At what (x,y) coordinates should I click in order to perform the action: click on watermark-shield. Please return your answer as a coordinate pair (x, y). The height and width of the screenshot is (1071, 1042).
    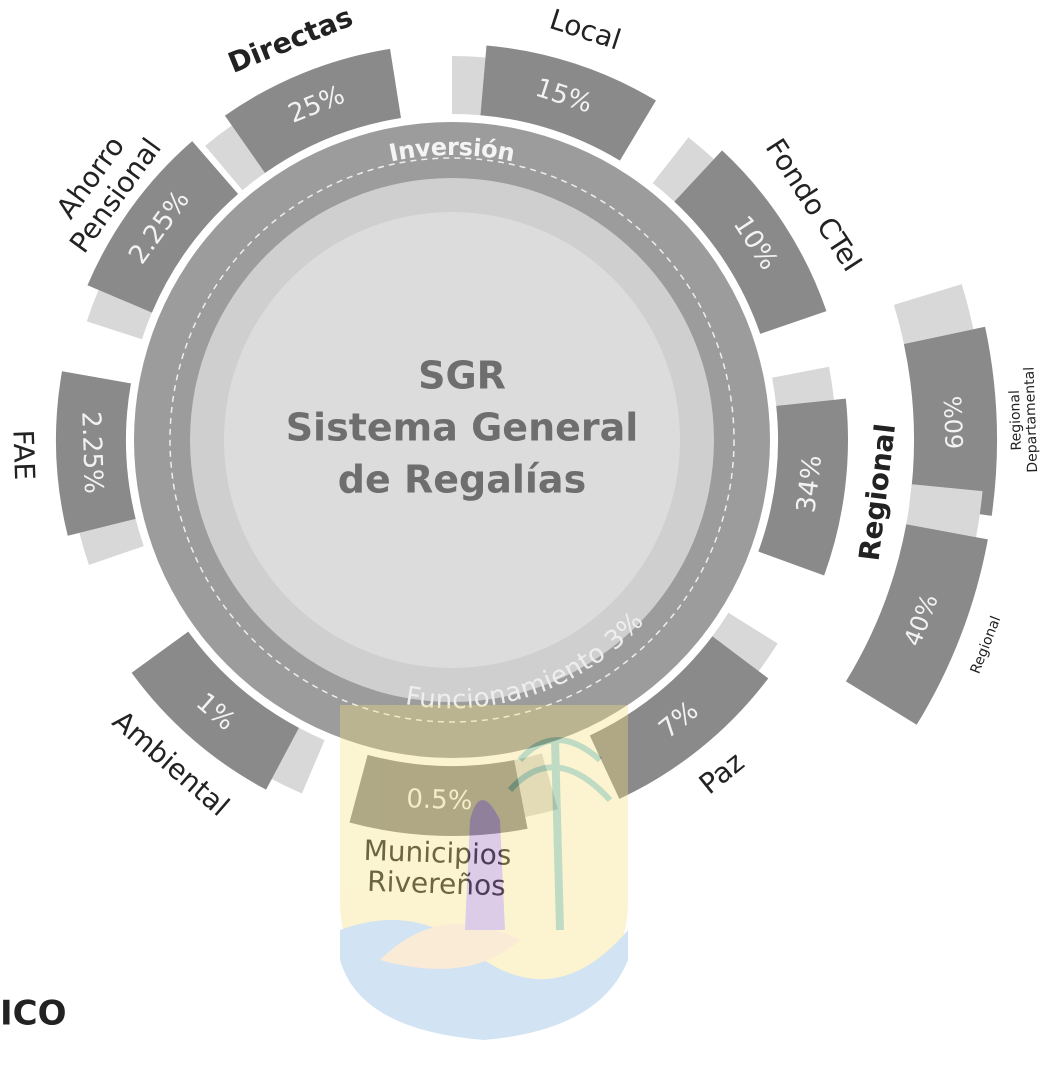
    Looking at the image, I should click on (484, 872).